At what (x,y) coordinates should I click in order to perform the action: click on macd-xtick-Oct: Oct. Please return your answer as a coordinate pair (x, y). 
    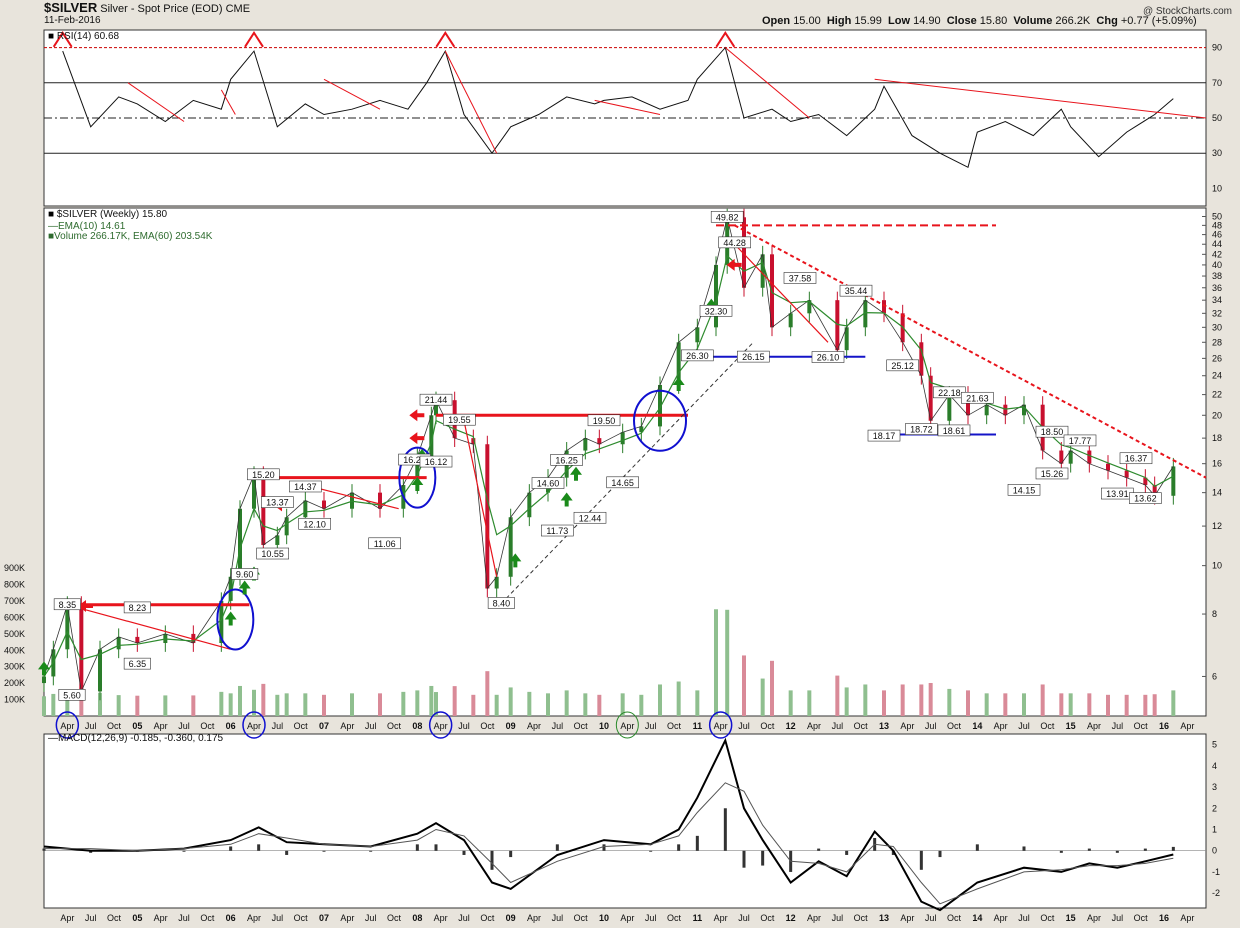
    Looking at the image, I should click on (674, 918).